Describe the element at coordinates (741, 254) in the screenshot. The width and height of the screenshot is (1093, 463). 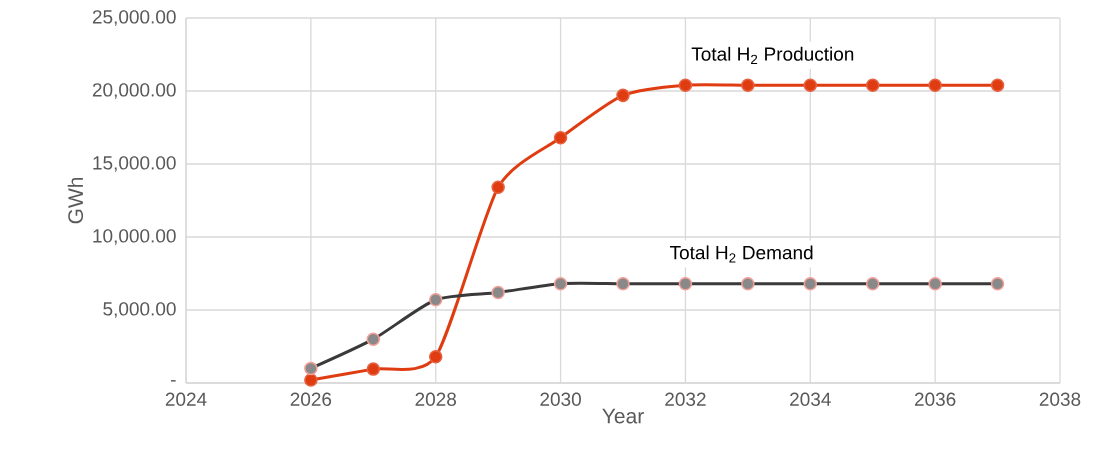
I see `series-label: Total H$_{2}$ Demand` at that location.